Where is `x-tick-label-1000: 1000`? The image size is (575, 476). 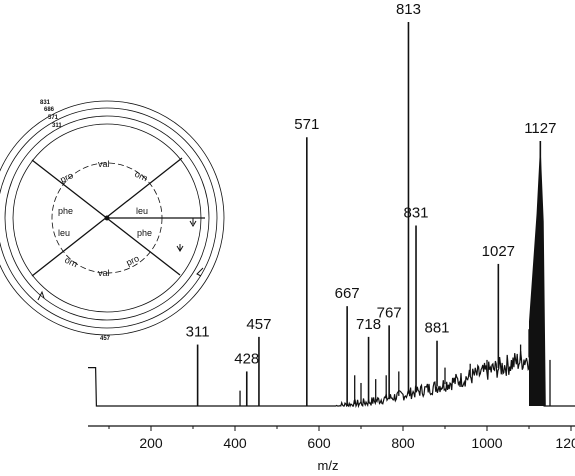 x-tick-label-1000: 1000 is located at coordinates (486, 443).